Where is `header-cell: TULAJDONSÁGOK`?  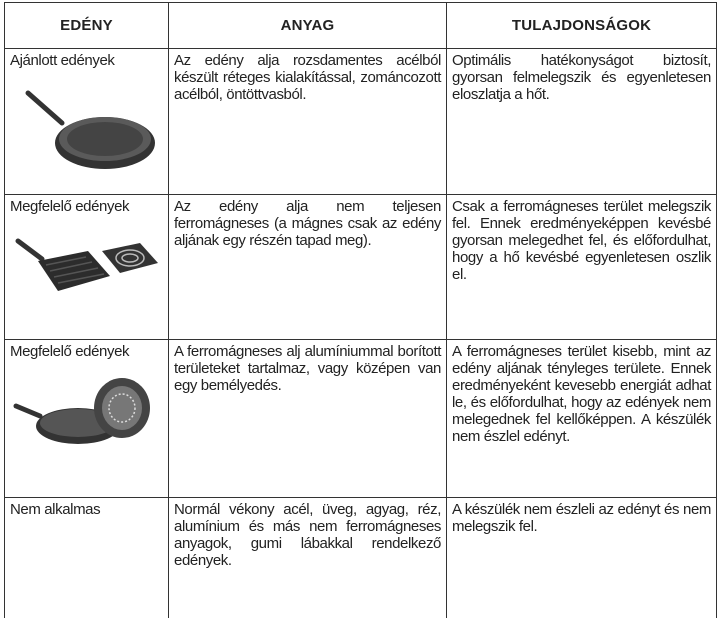 header-cell: TULAJDONSÁGOK is located at coordinates (581, 25).